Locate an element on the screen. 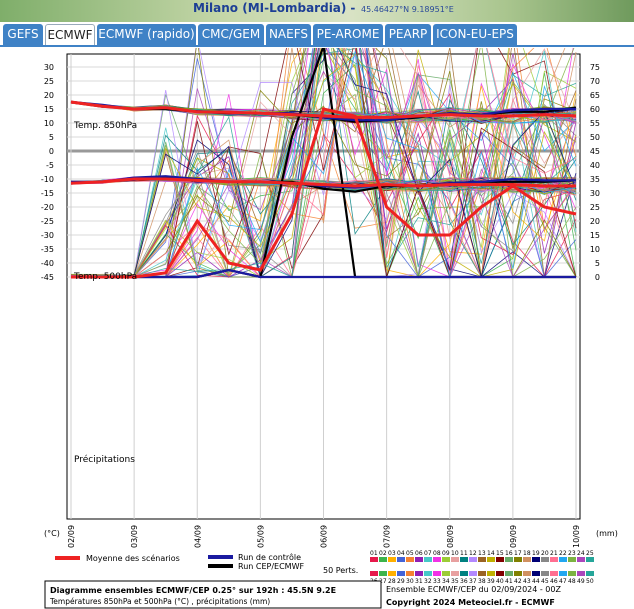 This screenshot has height=609, width=634. pert-number: 39 is located at coordinates (491, 581).